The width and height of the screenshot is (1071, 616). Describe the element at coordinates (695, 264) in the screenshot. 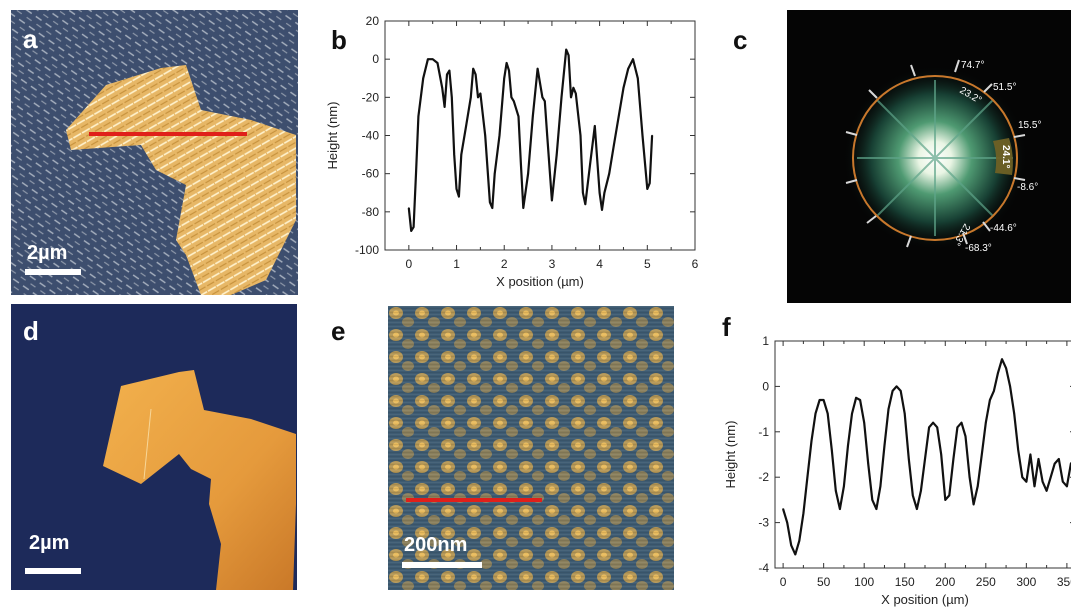

I see `x-tick-label: 6` at that location.